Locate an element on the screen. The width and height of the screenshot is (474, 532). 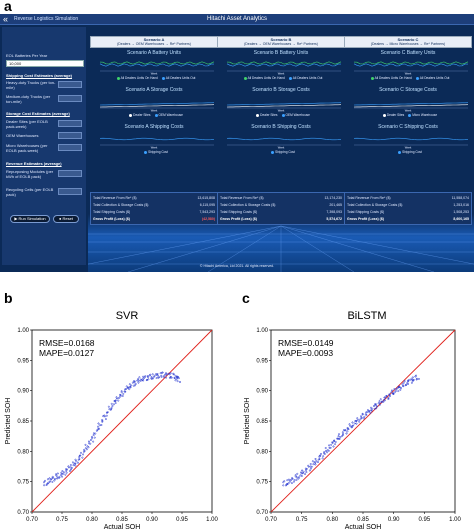
storage-costs-legend: Dealer Sites Micro Warehouse is located at coordinates (408, 115).